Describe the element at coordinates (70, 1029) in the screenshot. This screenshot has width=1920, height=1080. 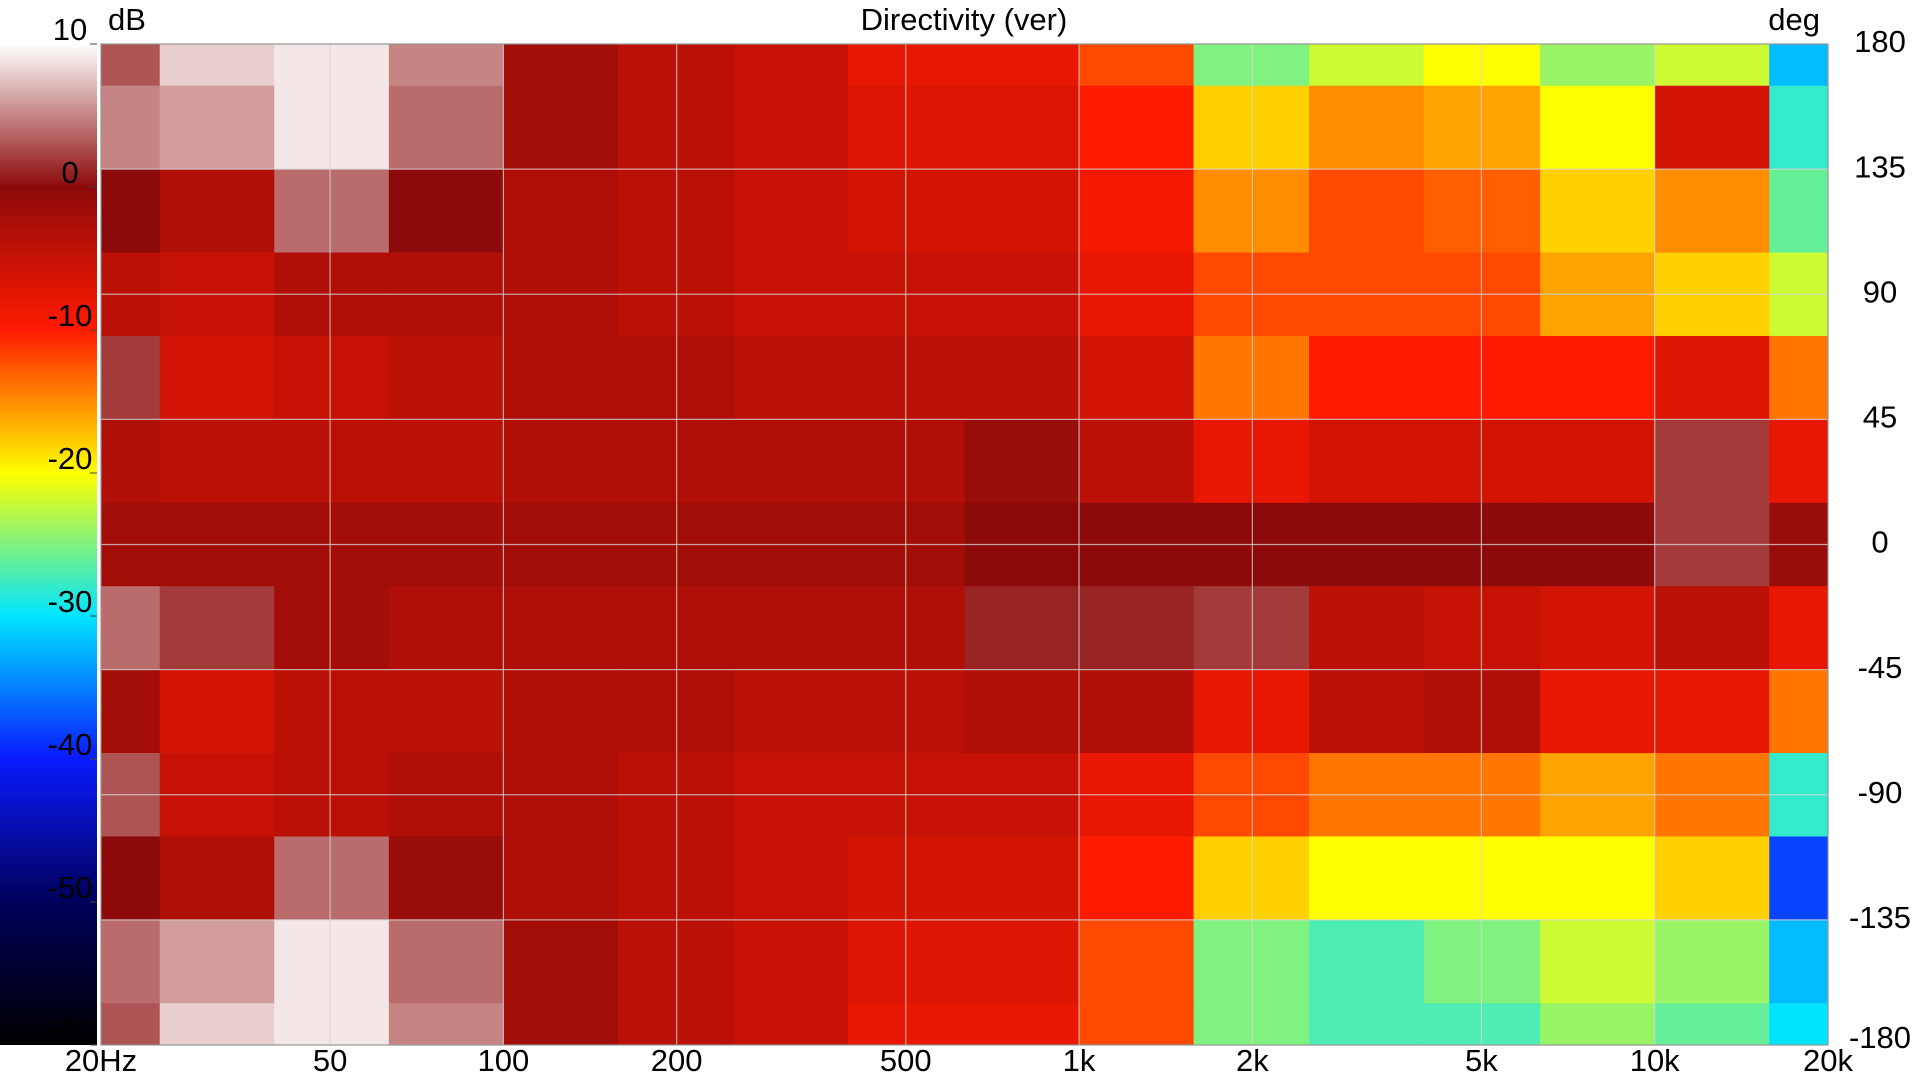
I see `colorbar-label: -60` at that location.